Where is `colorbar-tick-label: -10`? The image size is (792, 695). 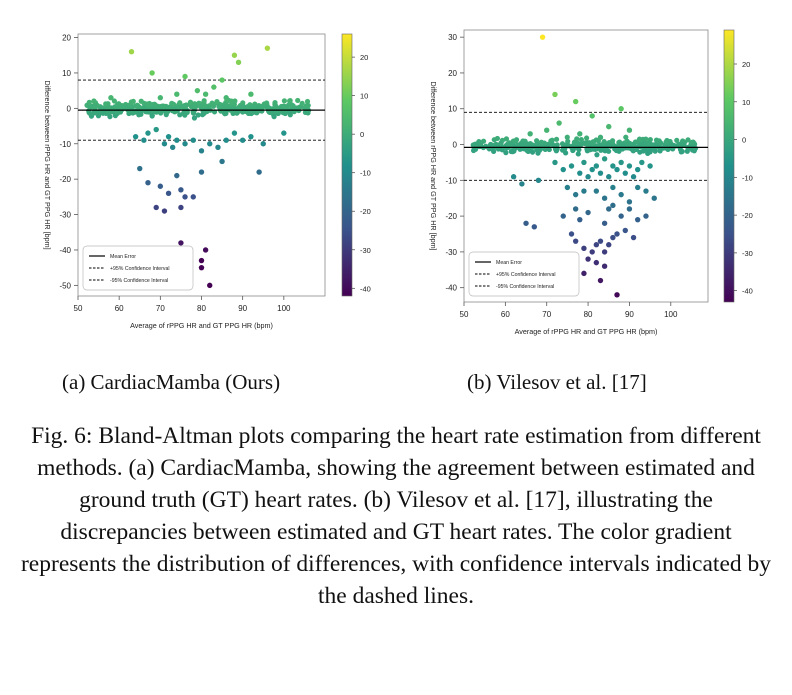 colorbar-tick-label: -10 is located at coordinates (747, 177).